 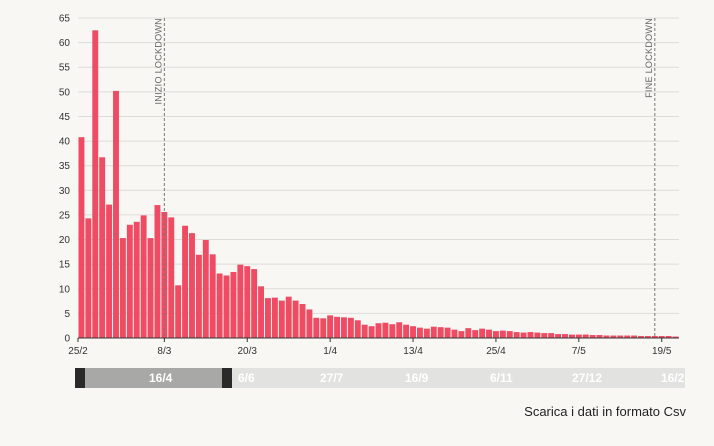 I want to click on y-tick-label: 50, so click(x=65, y=92).